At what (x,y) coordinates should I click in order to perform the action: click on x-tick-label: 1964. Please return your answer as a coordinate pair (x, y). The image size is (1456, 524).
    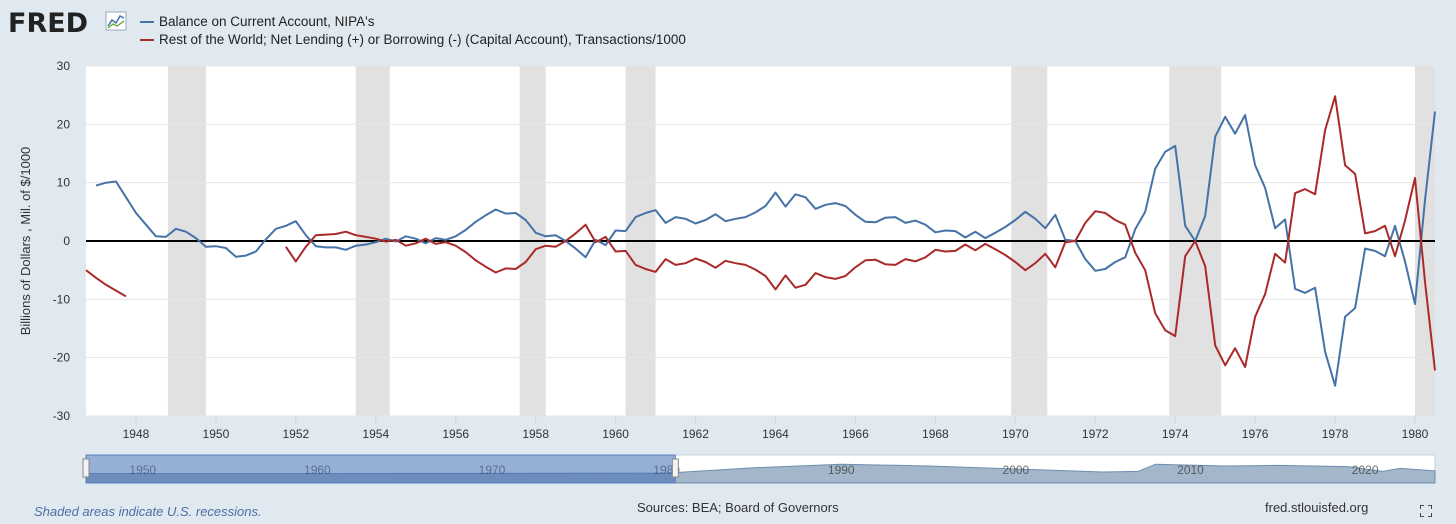
    Looking at the image, I should click on (775, 434).